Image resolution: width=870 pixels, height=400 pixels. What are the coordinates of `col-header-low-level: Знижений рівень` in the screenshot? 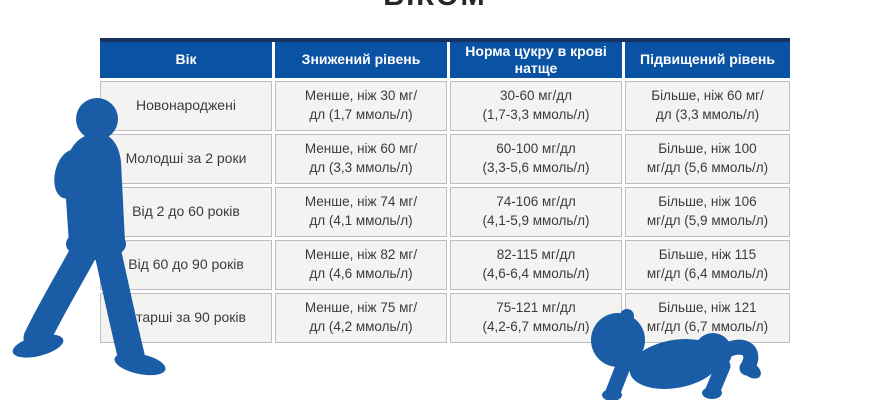 It's located at (361, 60).